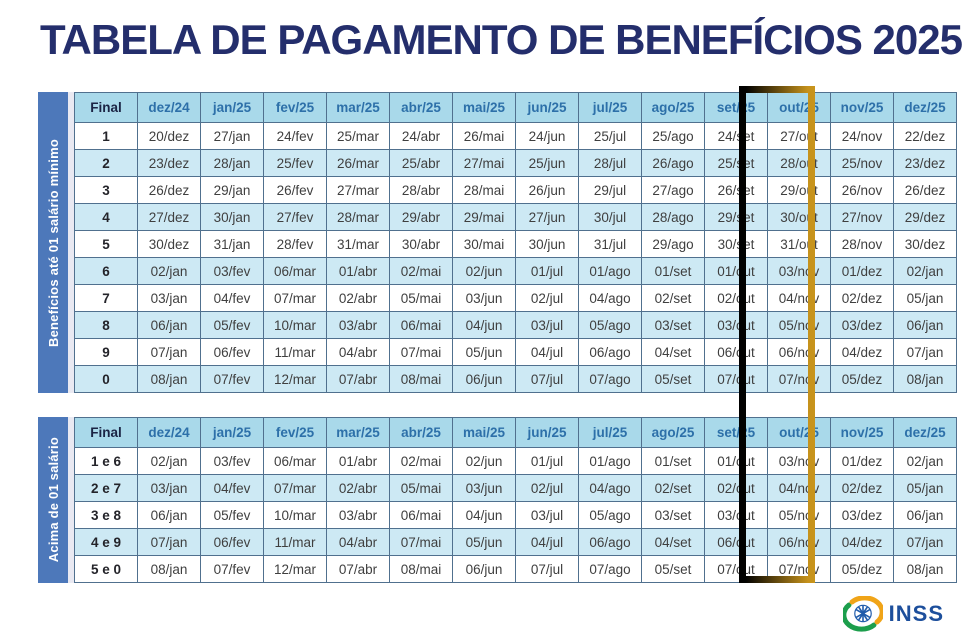  Describe the element at coordinates (421, 352) in the screenshot. I see `payment-date-cell: 07/mai` at that location.